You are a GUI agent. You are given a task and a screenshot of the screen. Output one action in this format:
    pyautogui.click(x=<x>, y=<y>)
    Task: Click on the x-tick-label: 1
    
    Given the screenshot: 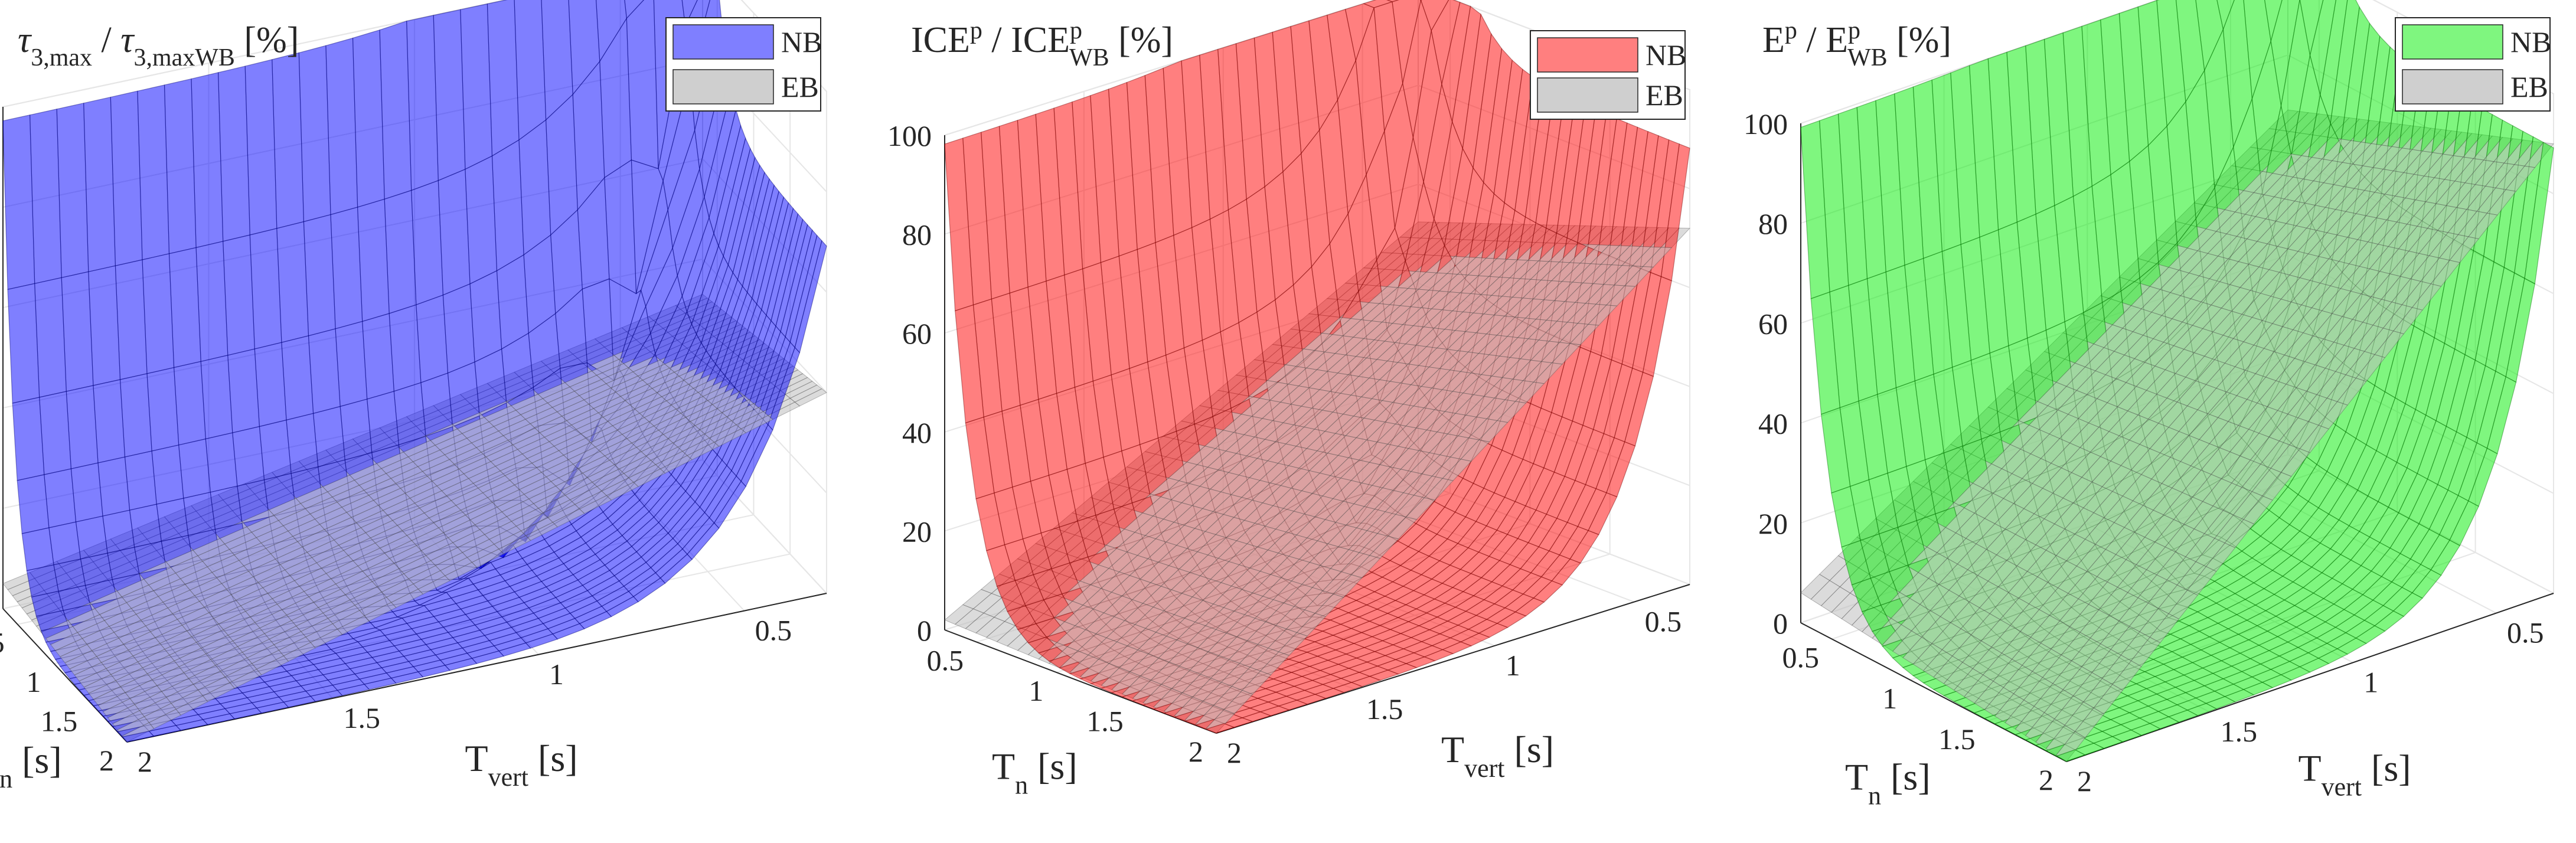 What is the action you would take?
    pyautogui.click(x=33, y=682)
    